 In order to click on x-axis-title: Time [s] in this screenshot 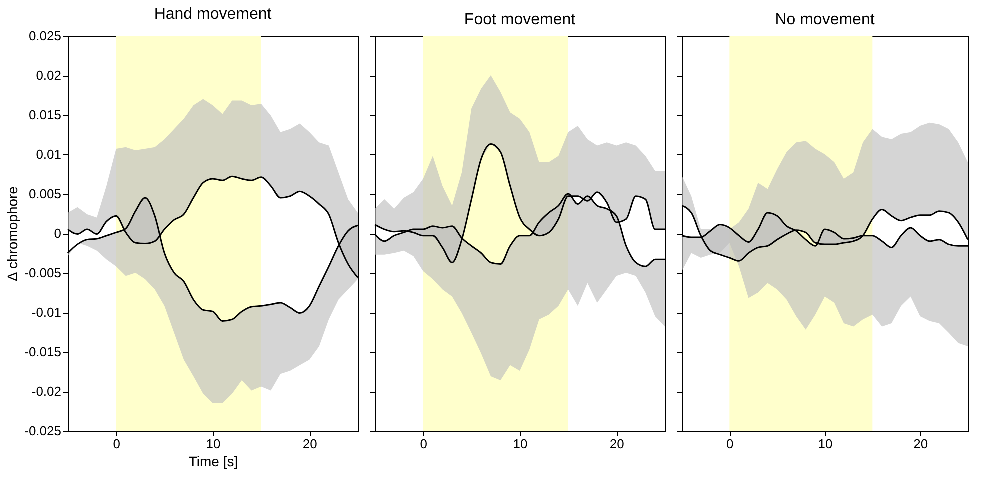, I will do `click(213, 462)`.